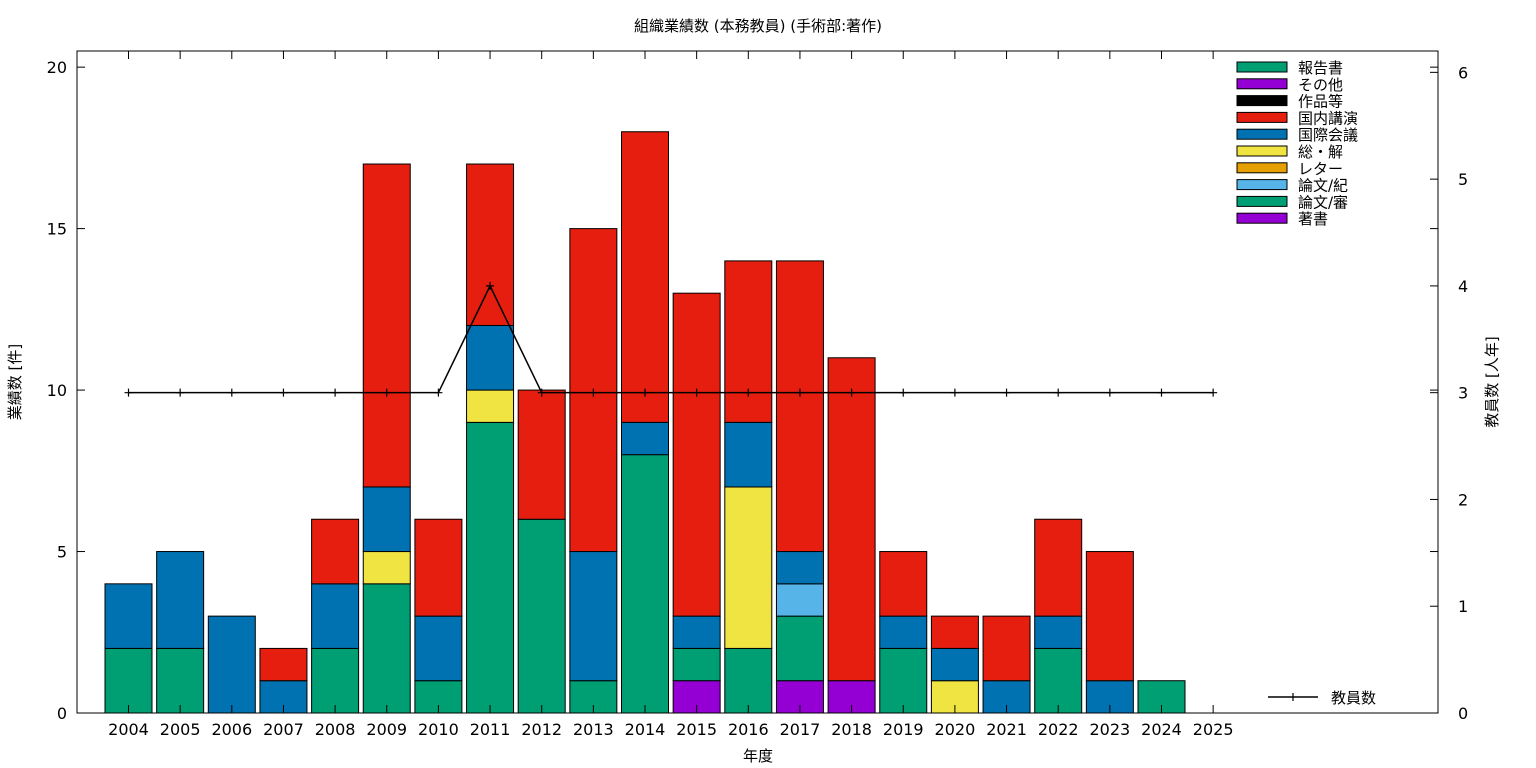 The width and height of the screenshot is (1536, 768). I want to click on legend-label-7: 論文/紀, so click(1323, 186).